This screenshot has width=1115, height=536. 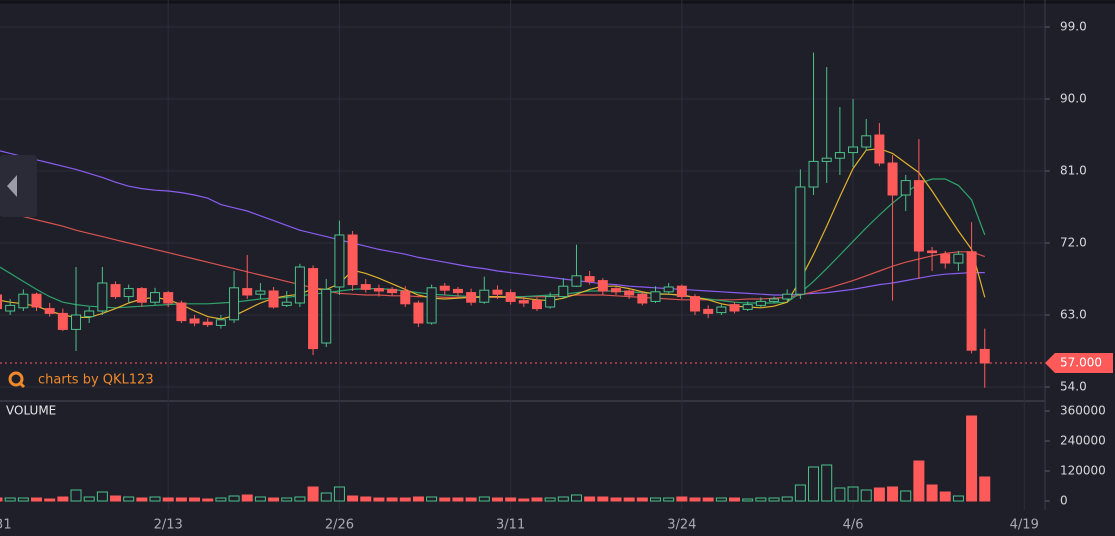 I want to click on x-tick-label: 4/19, so click(x=1024, y=525).